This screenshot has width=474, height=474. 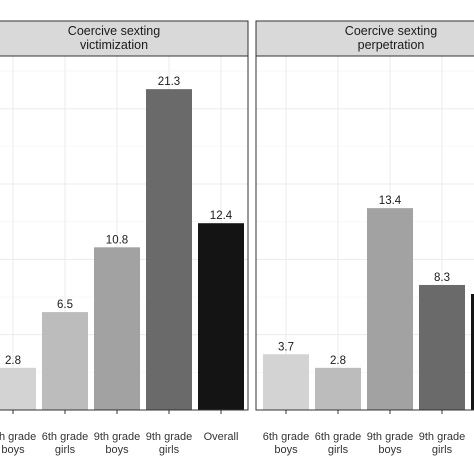 I want to click on panel-title-line: victimization, so click(x=114, y=45).